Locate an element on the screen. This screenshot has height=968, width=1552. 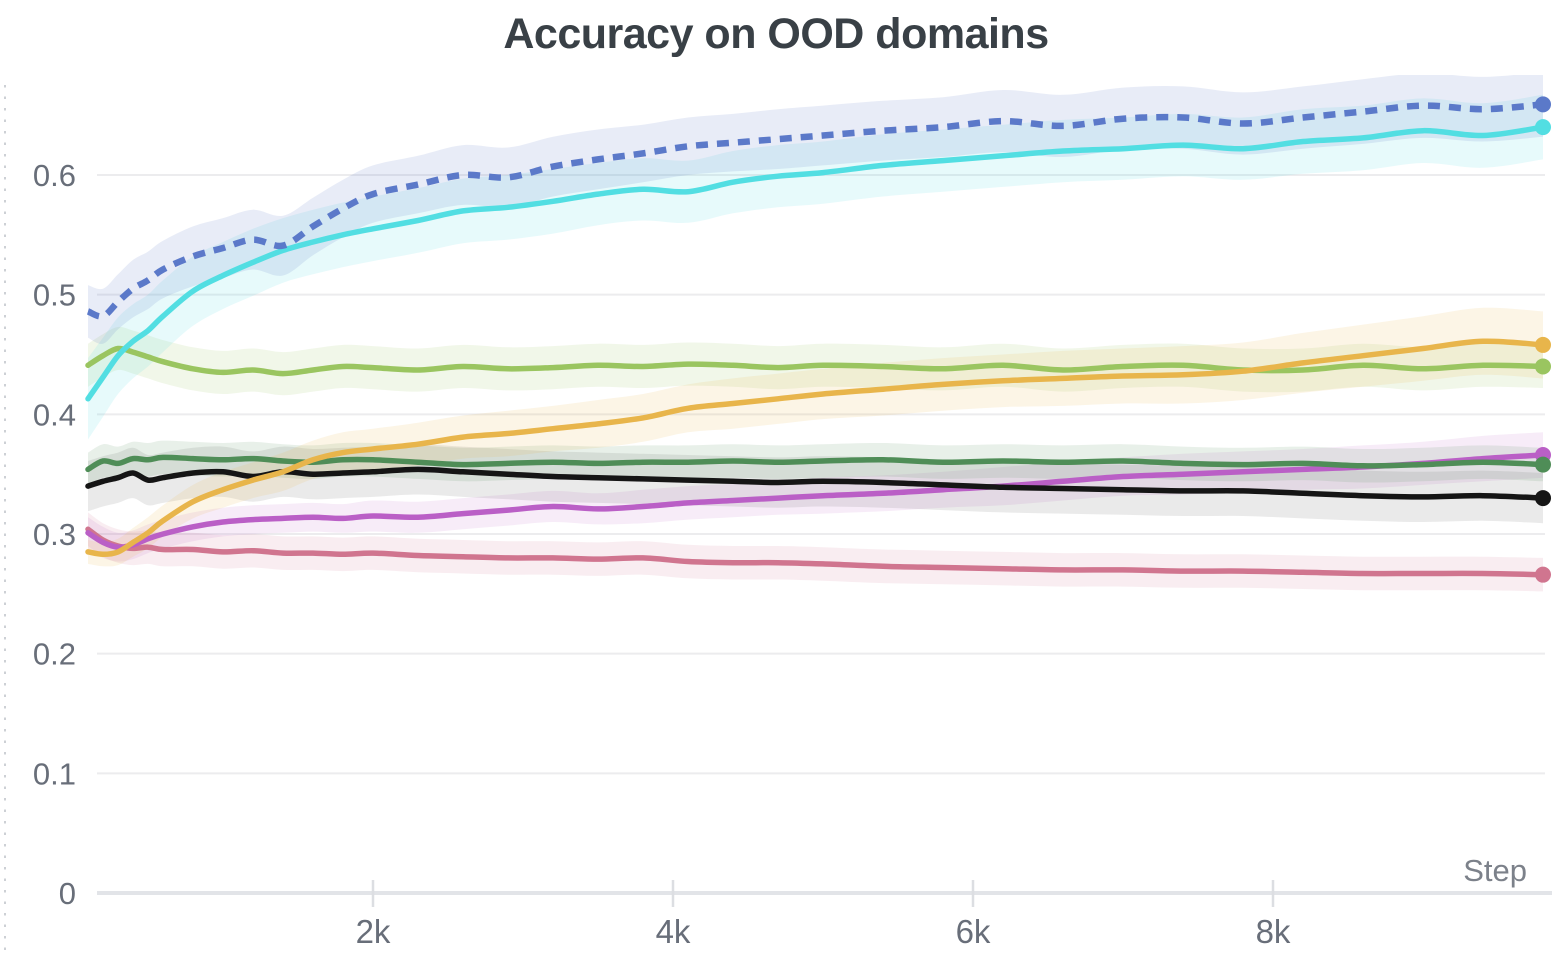
x-tick-label-6k: 6k is located at coordinates (973, 931).